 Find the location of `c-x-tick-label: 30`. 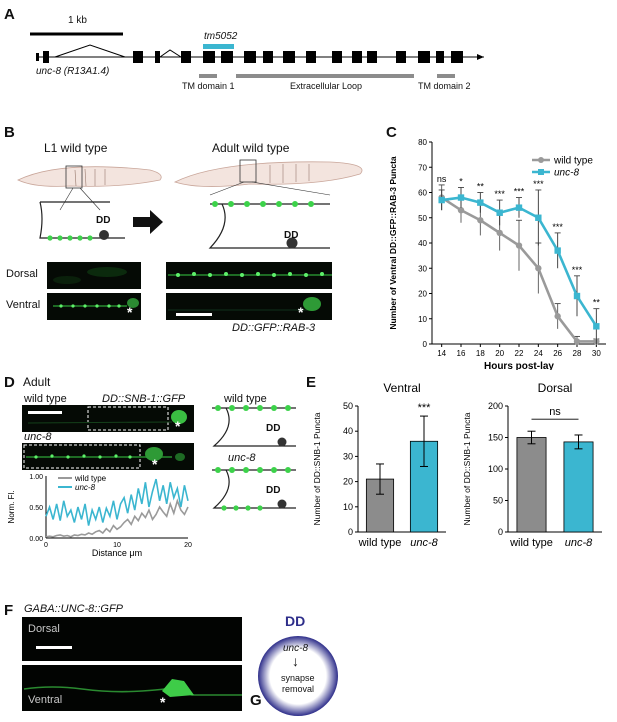

c-x-tick-label: 30 is located at coordinates (596, 353).